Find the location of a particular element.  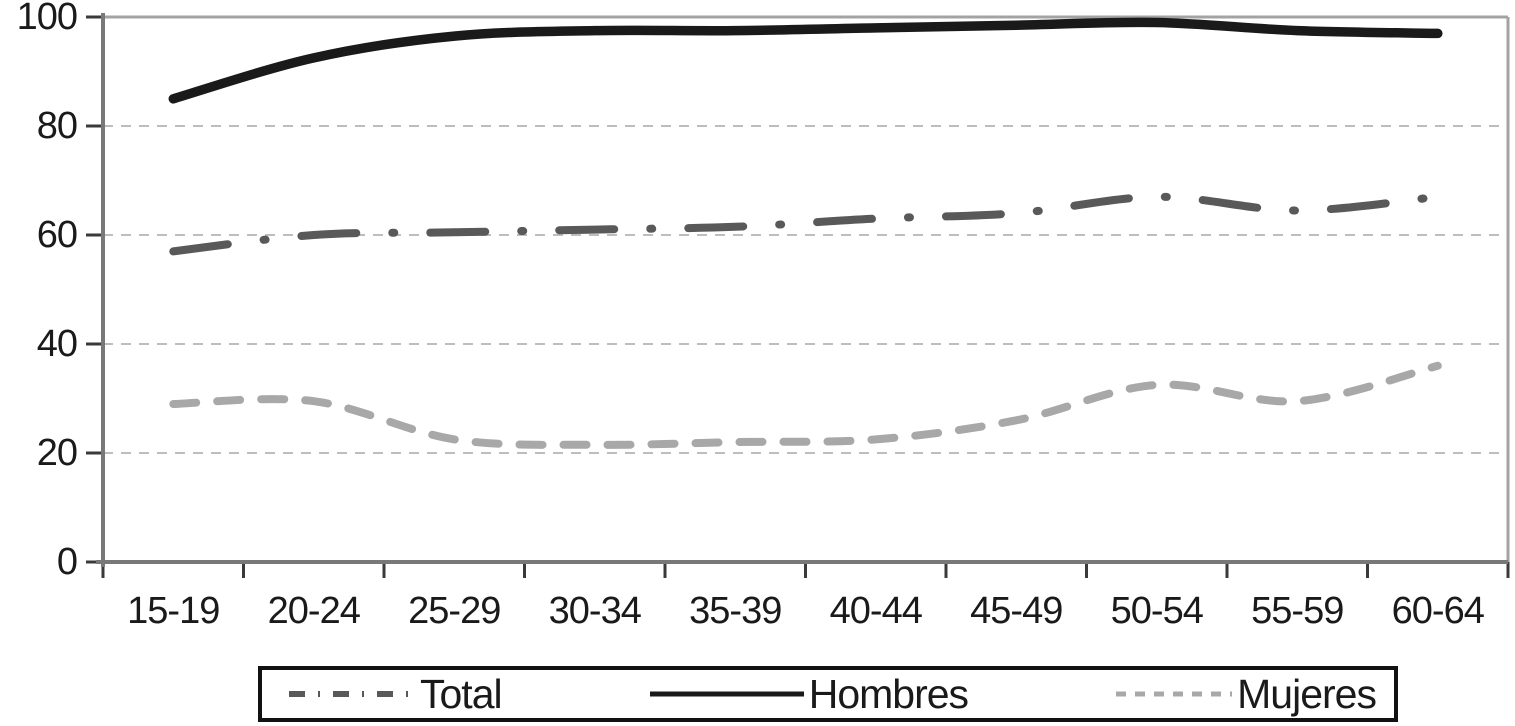

y-axis-label: 40 is located at coordinates (57, 344).